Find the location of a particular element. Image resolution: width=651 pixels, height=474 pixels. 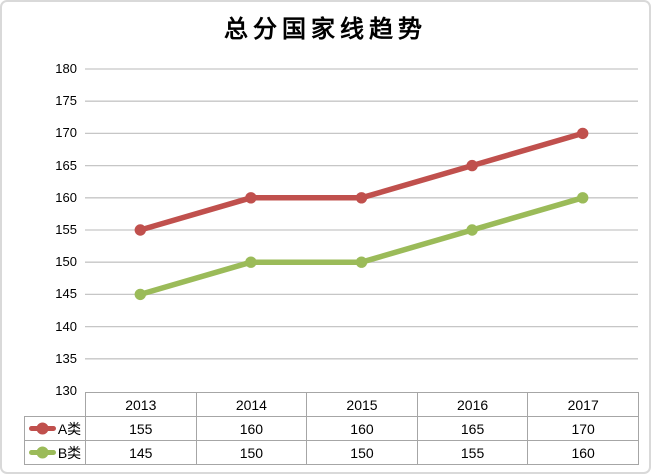

year-header-cell: 2013 is located at coordinates (141, 404).